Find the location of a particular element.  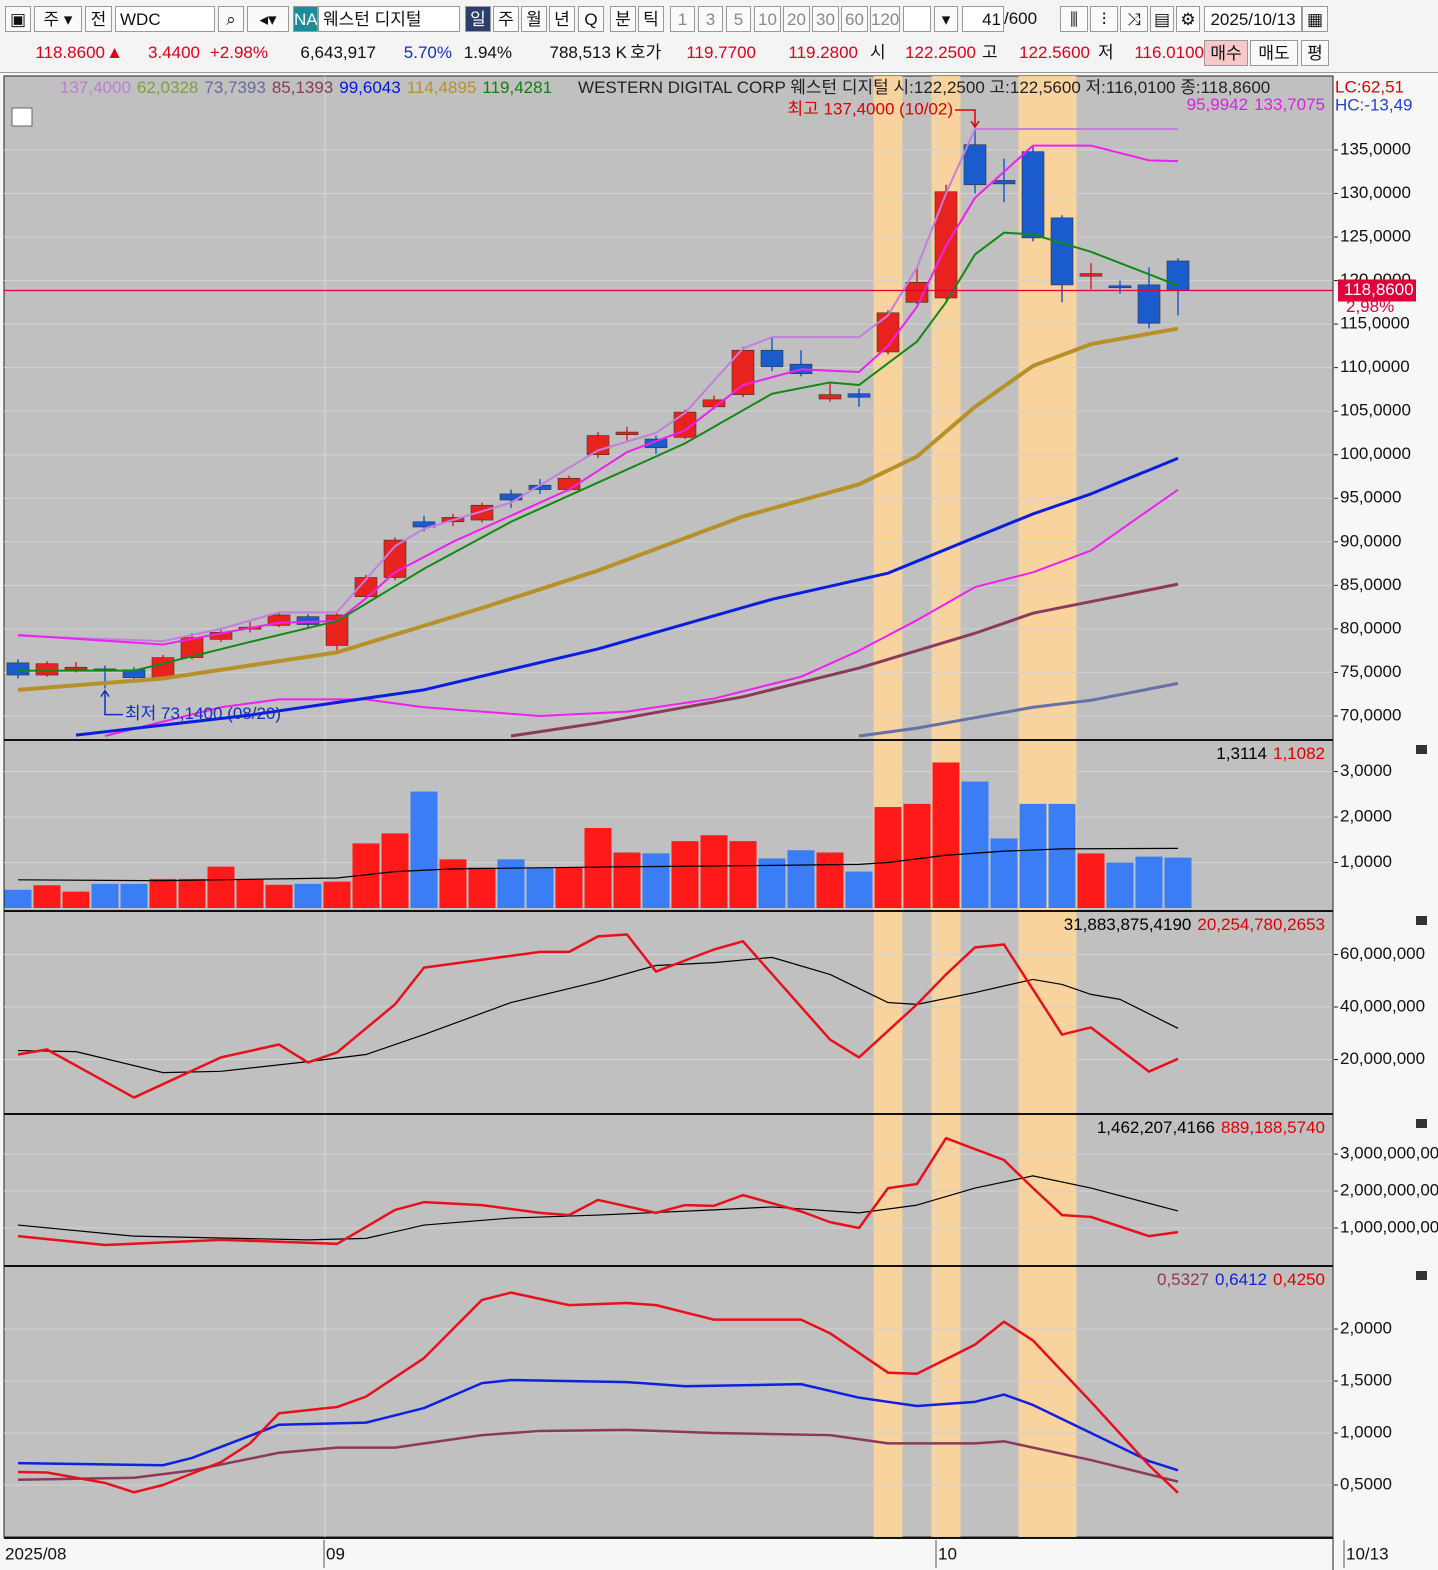

period-button: Q is located at coordinates (591, 19).